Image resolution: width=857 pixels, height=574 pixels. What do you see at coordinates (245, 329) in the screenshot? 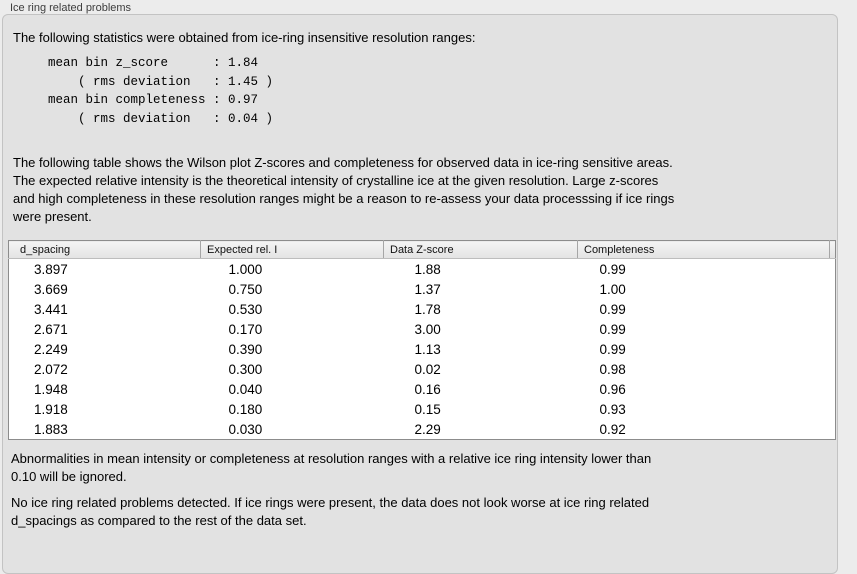
I see `table-cell: 0.170` at bounding box center [245, 329].